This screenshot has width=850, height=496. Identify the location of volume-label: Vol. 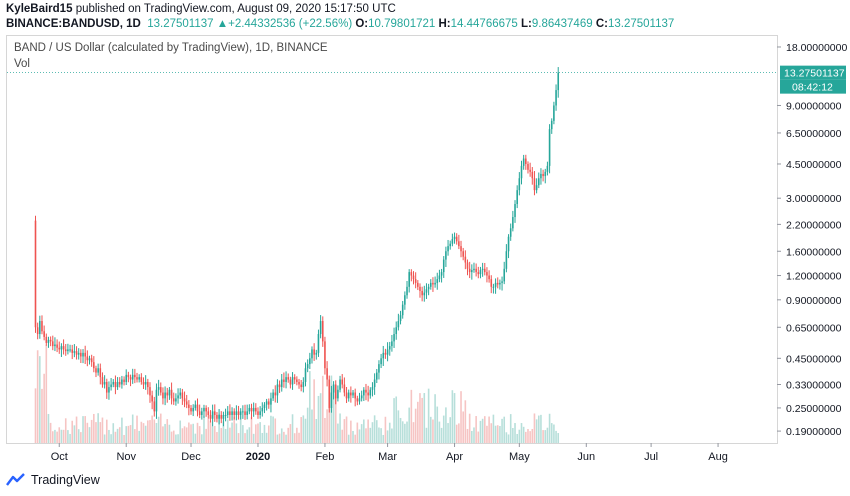
(22, 64).